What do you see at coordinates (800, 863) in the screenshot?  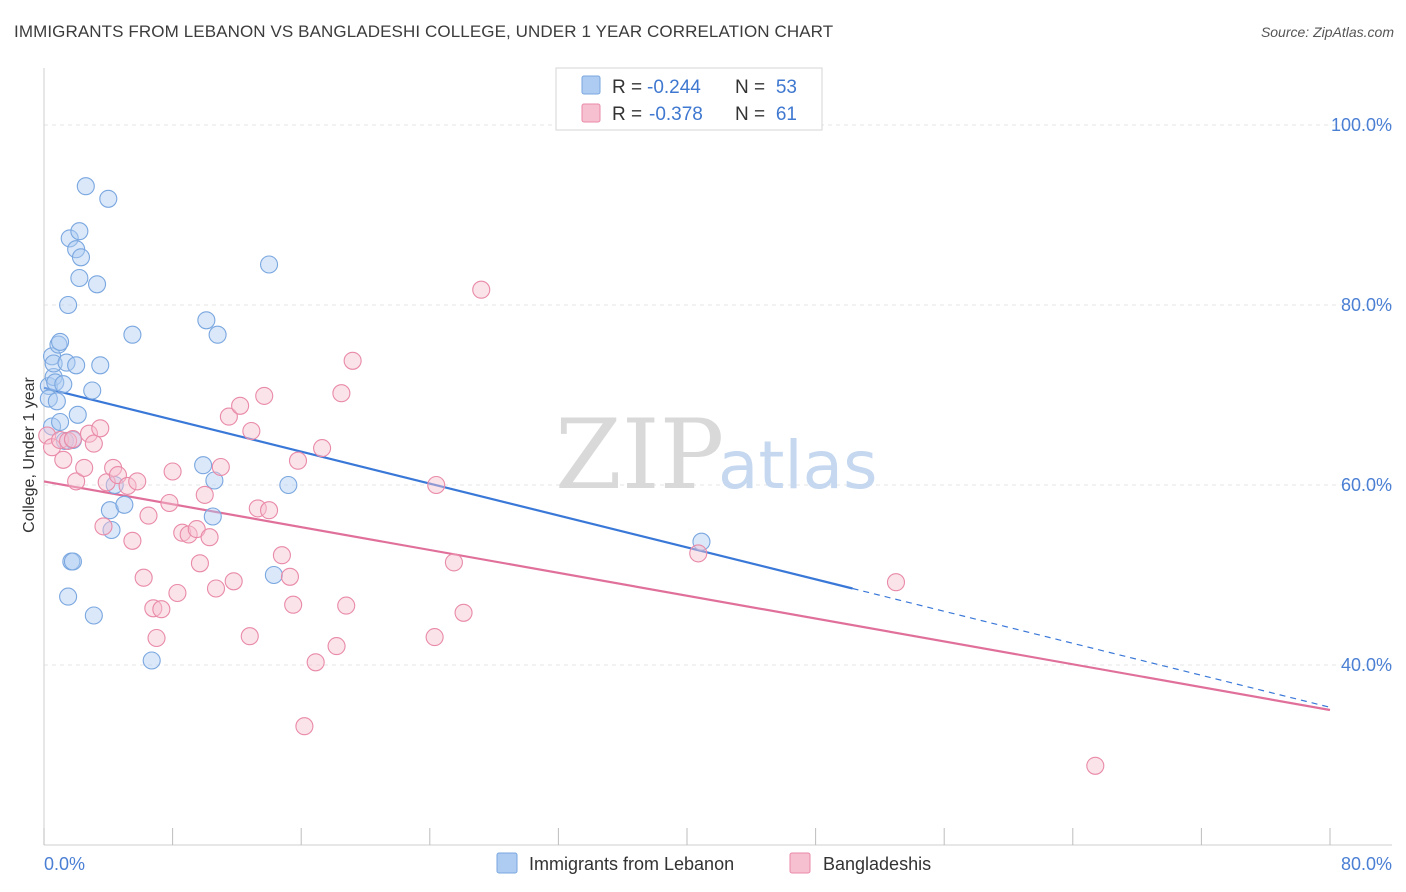 I see `bottom-legend-swatch-bangladeshis` at bounding box center [800, 863].